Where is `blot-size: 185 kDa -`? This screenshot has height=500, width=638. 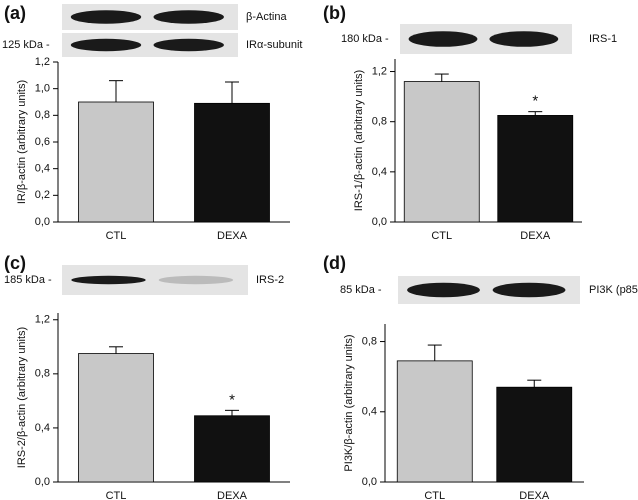 blot-size: 185 kDa - is located at coordinates (28, 280).